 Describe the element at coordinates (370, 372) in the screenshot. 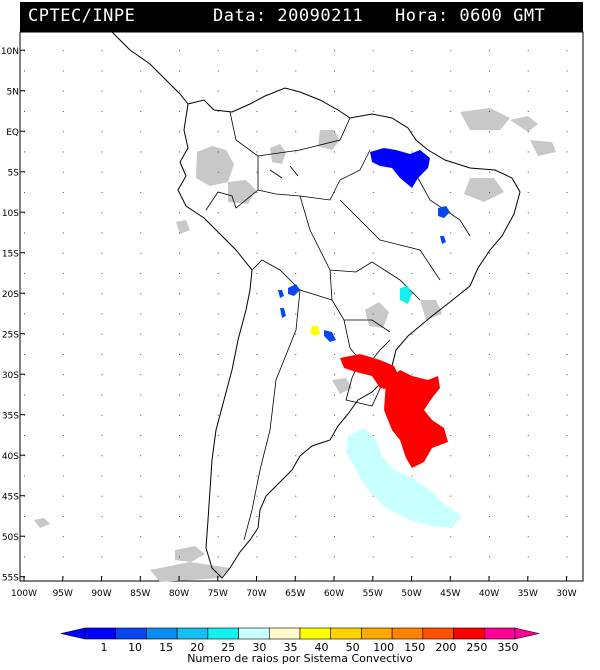

I see `system-rio-grande-do-sul` at that location.